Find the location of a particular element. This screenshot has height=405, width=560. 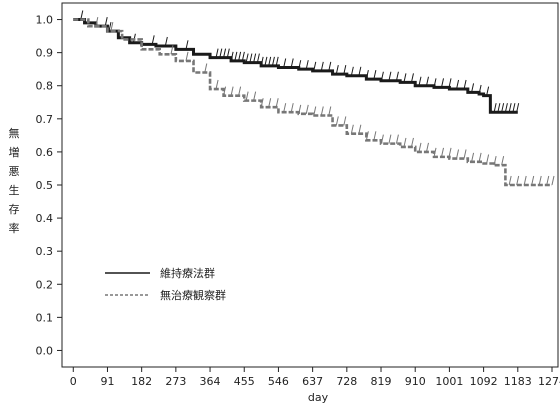

y-tick-label: 0.4 is located at coordinates (45, 218).